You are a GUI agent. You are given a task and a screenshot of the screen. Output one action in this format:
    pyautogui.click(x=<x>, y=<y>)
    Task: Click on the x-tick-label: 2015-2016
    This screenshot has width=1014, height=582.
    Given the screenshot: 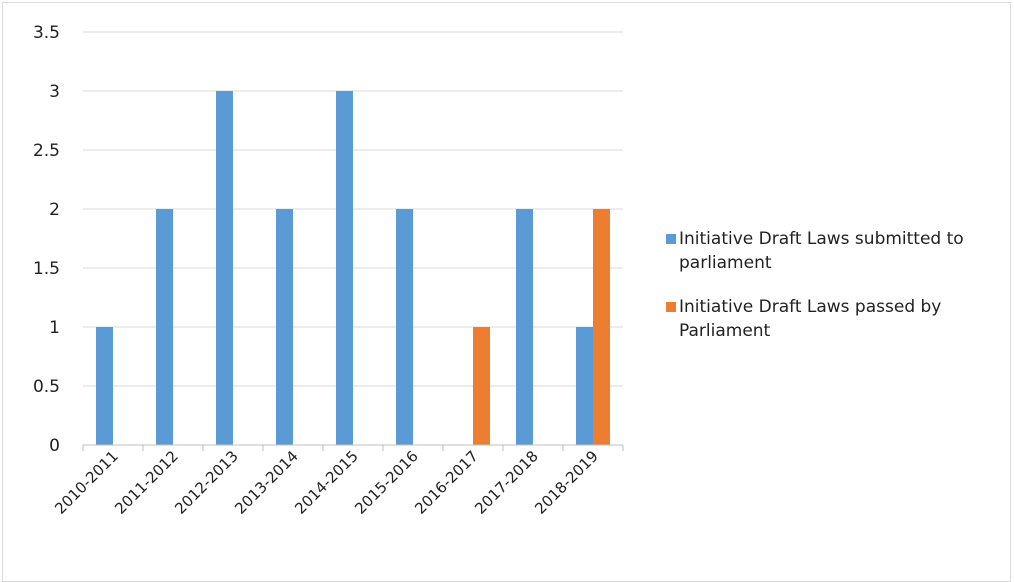 What is the action you would take?
    pyautogui.click(x=386, y=482)
    